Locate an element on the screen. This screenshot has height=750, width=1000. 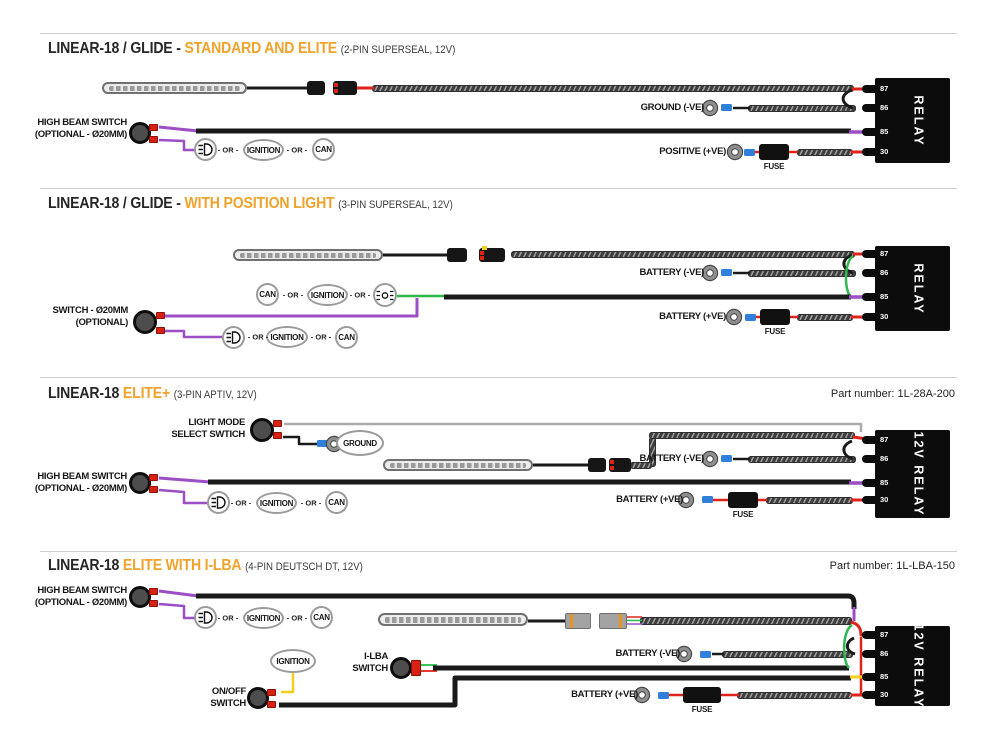
positive-label: POSITIVE (+VE) is located at coordinates (692, 151).